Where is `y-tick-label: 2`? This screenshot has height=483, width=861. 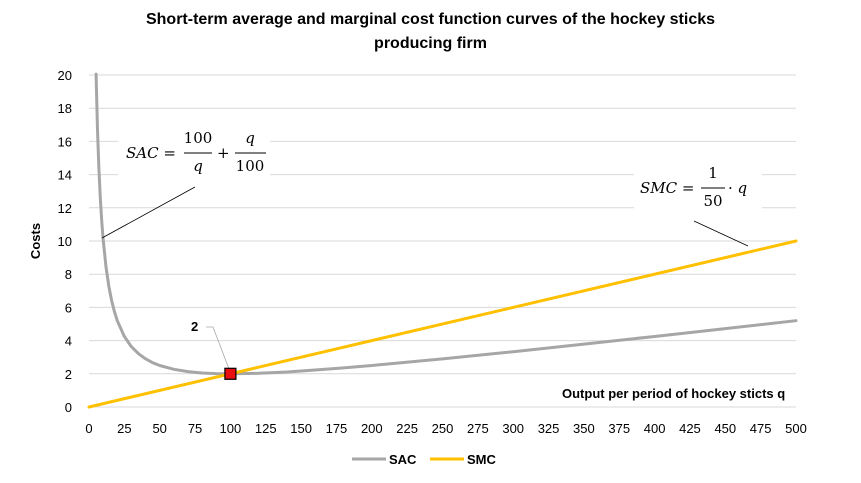
y-tick-label: 2 is located at coordinates (68, 374).